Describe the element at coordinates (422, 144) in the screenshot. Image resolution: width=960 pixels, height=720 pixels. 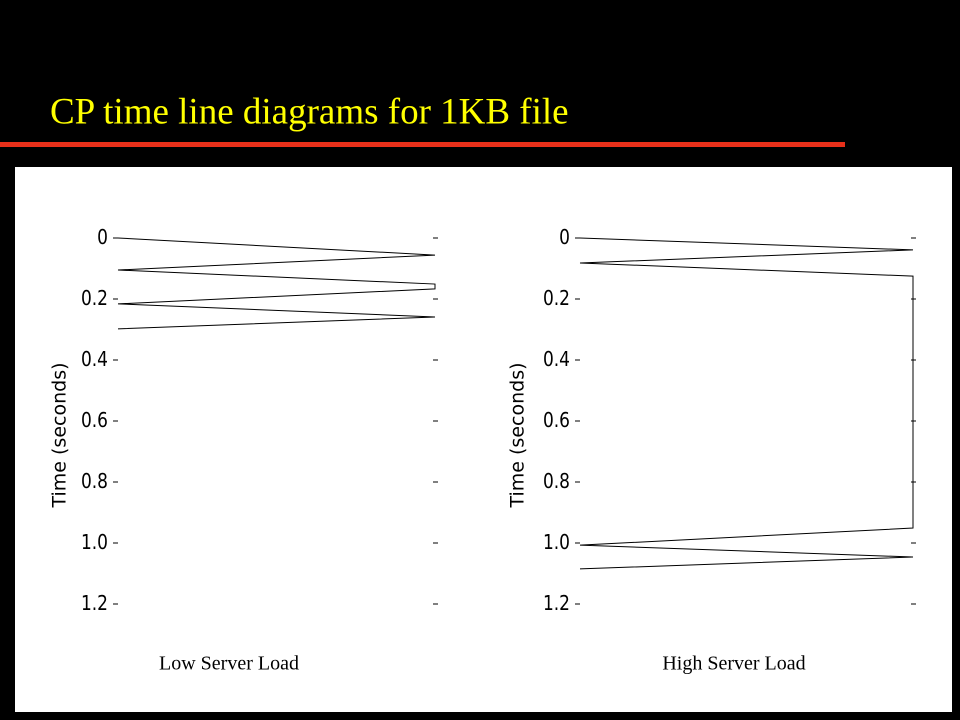
I see `title-rule` at that location.